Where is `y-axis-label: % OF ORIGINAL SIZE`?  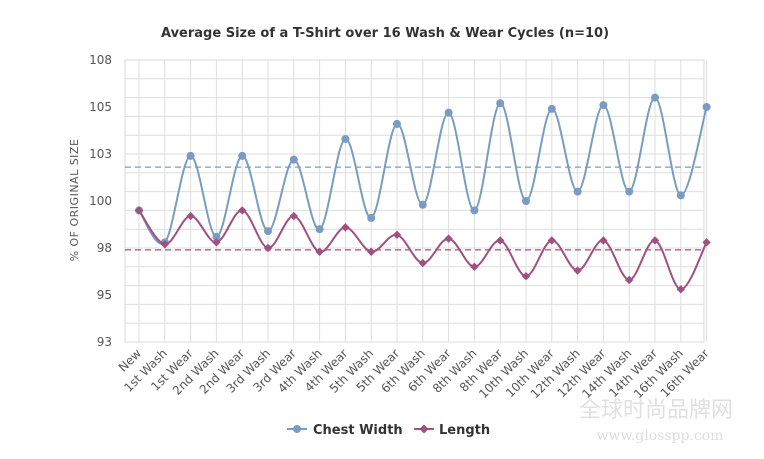 y-axis-label: % OF ORIGINAL SIZE is located at coordinates (74, 200).